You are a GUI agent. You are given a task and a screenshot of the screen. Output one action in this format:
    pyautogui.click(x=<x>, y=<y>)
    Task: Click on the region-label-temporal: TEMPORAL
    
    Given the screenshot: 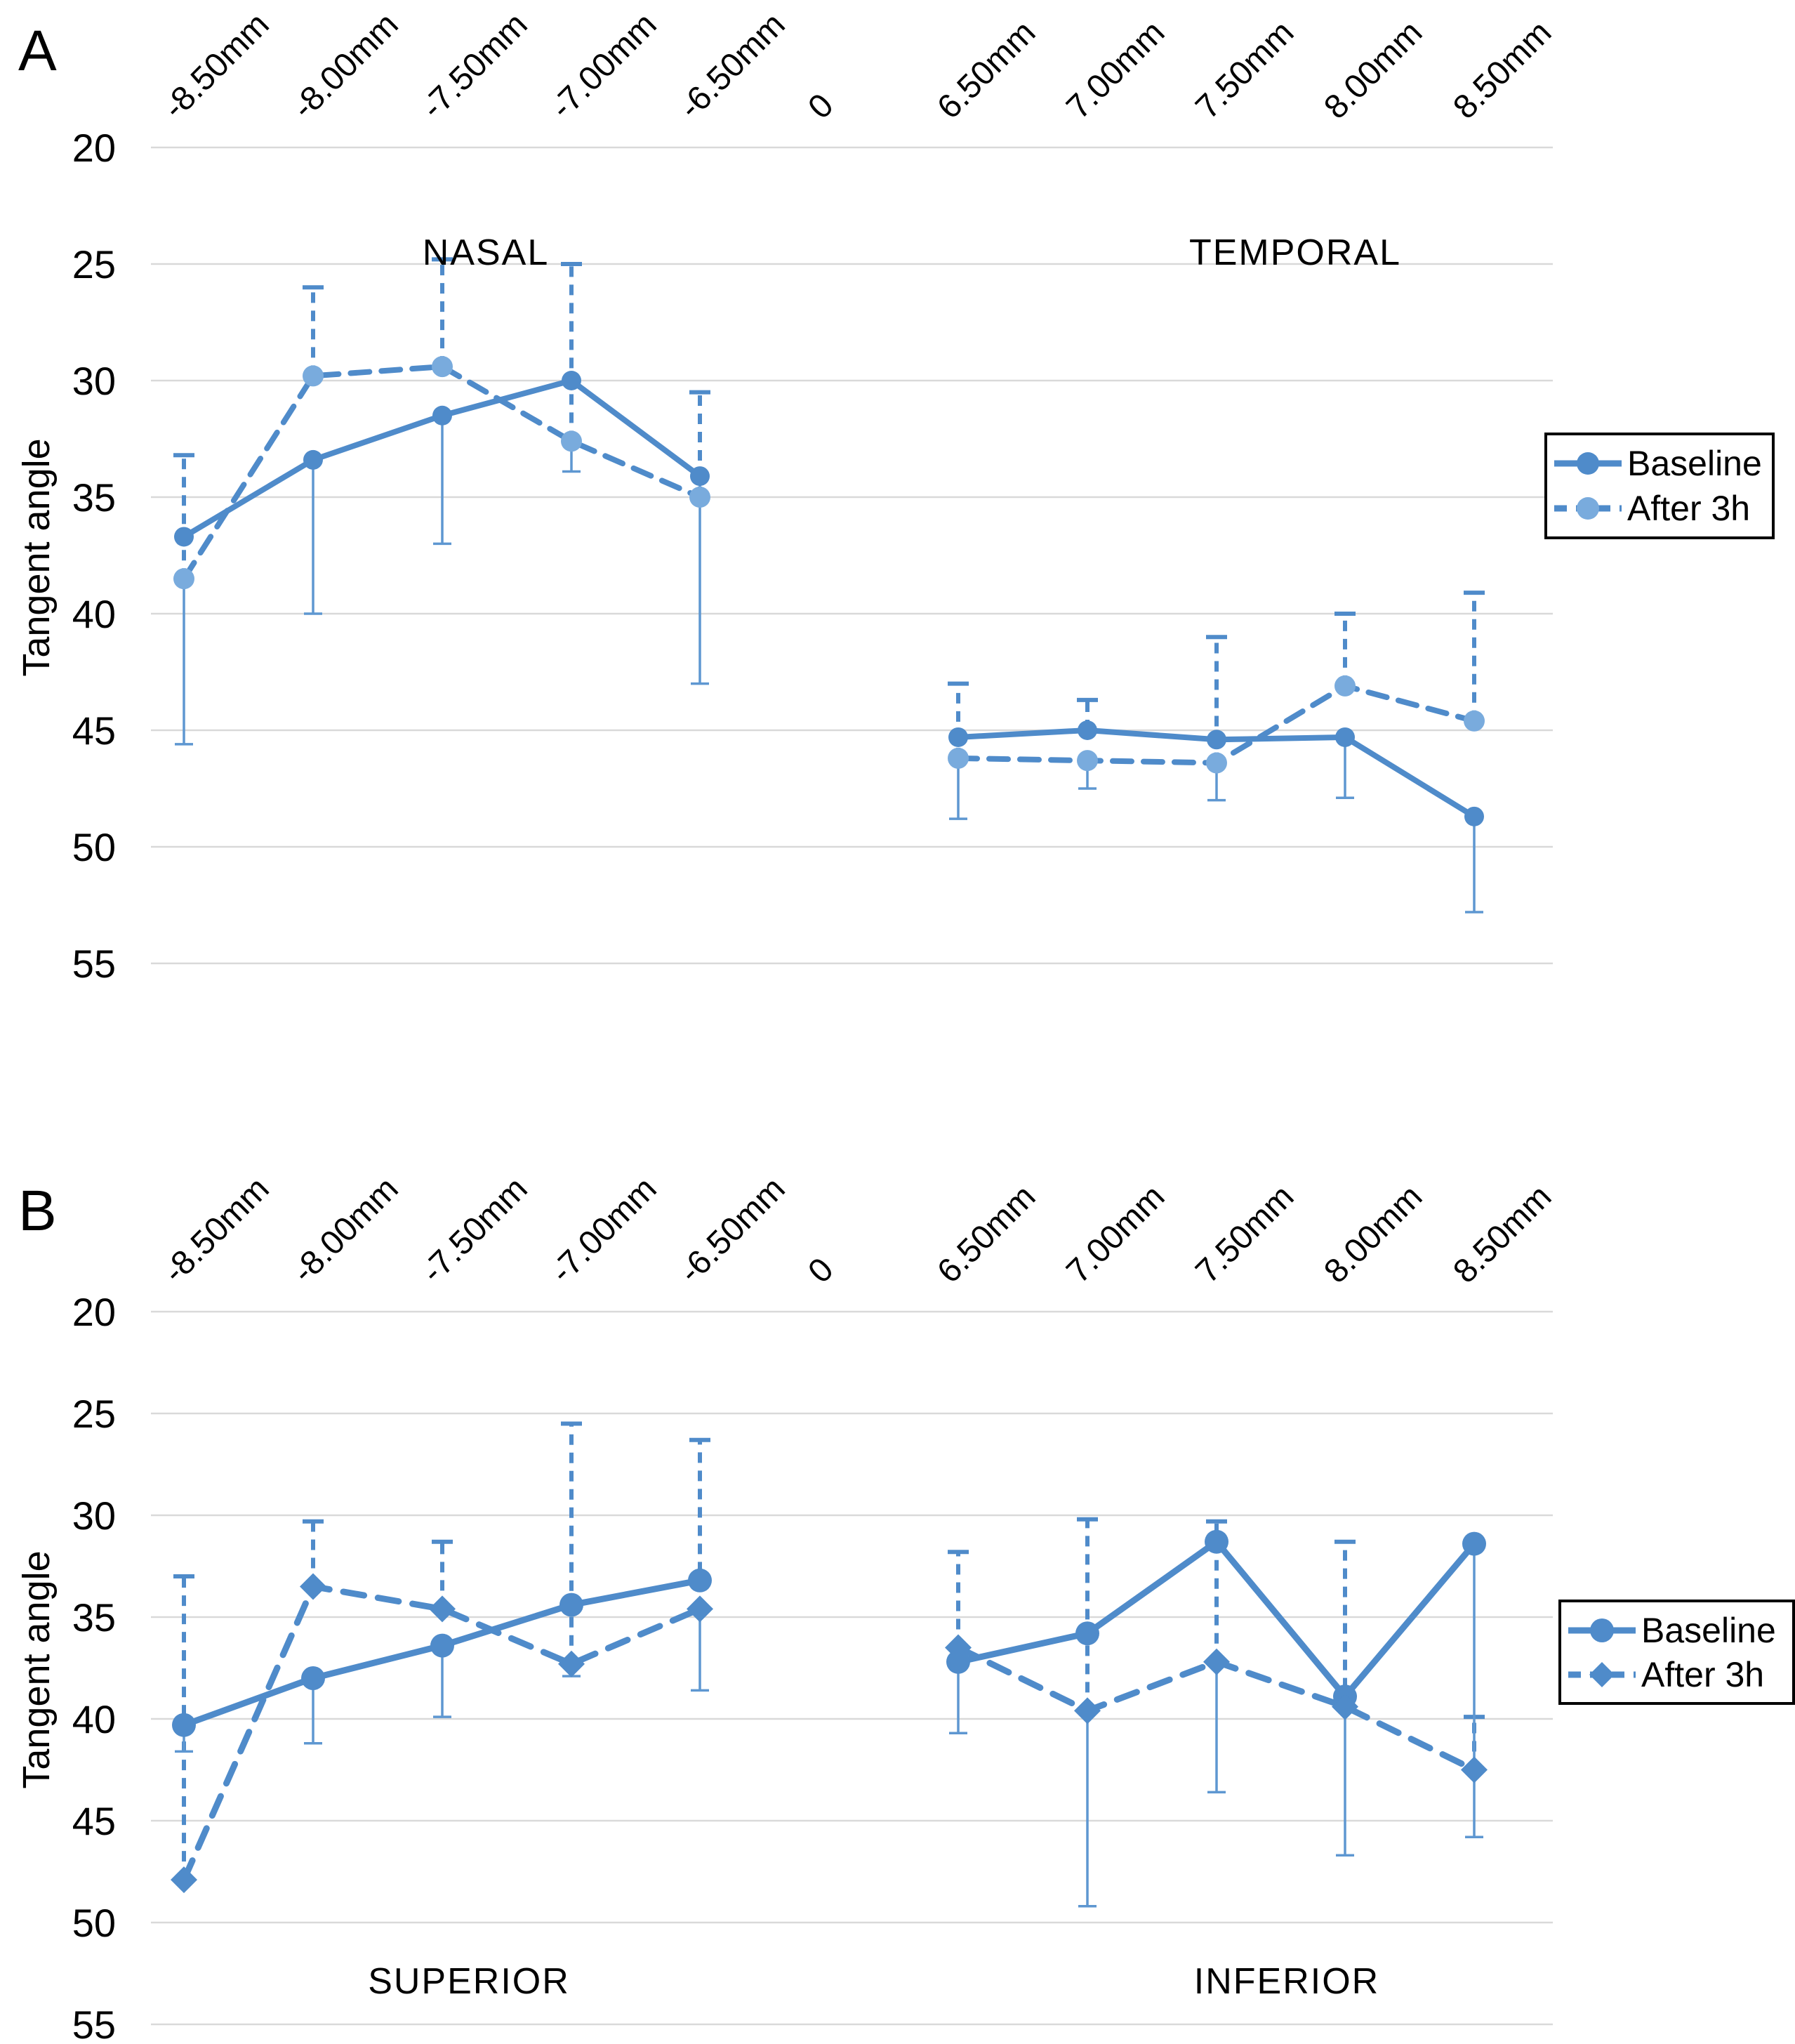 What is the action you would take?
    pyautogui.click(x=1295, y=252)
    